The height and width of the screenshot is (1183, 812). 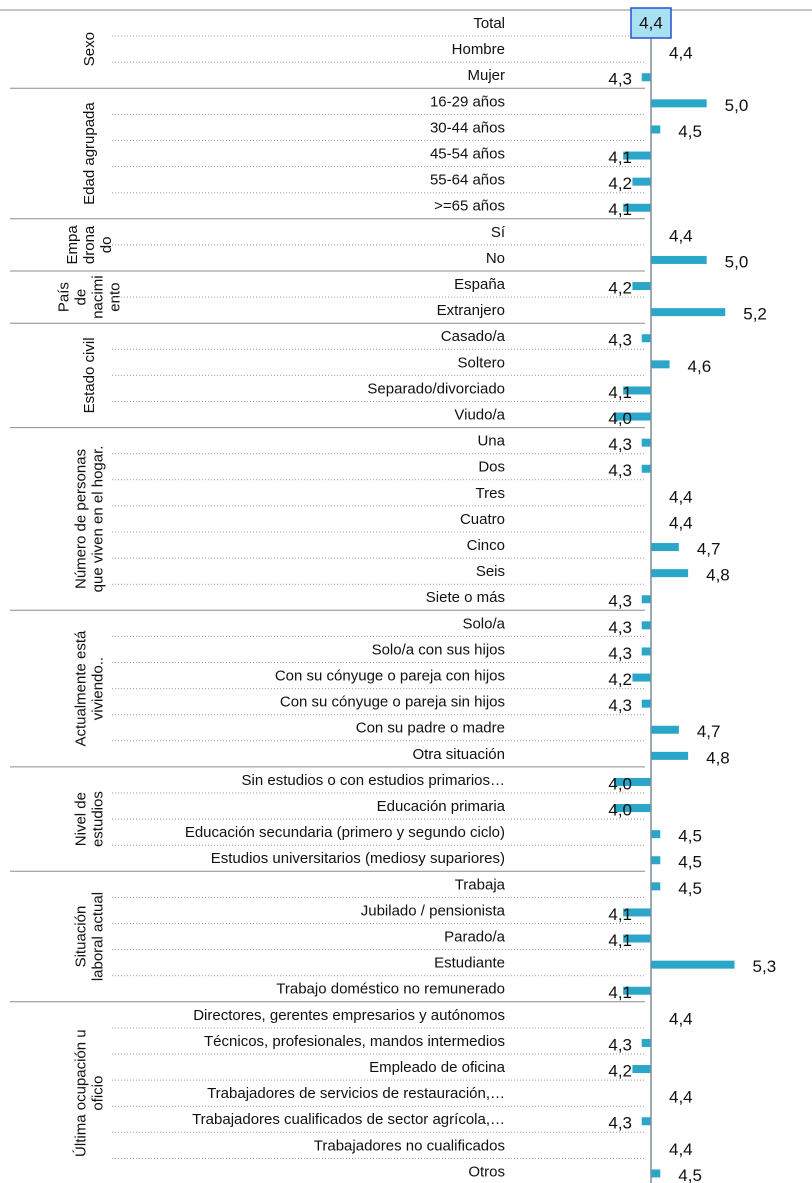 I want to click on category-label: Dos, so click(x=491, y=467).